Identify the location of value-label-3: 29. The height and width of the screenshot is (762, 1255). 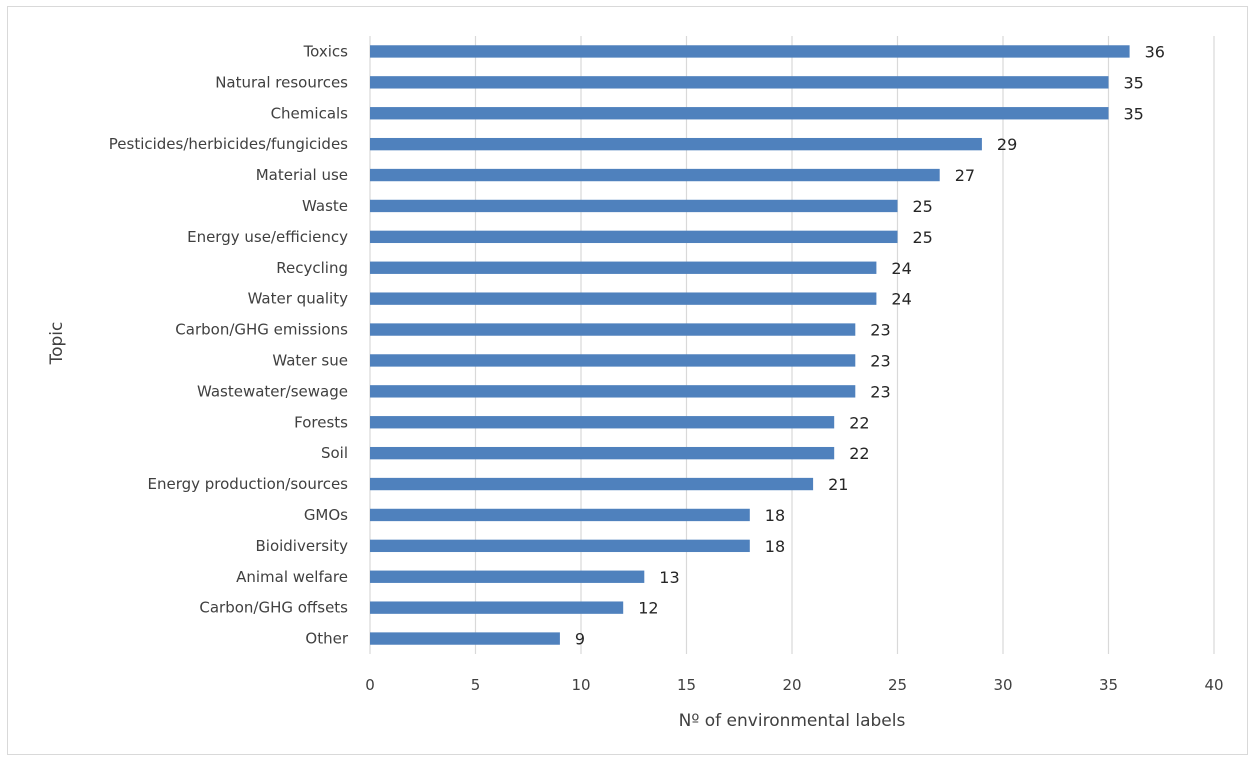
(1007, 144).